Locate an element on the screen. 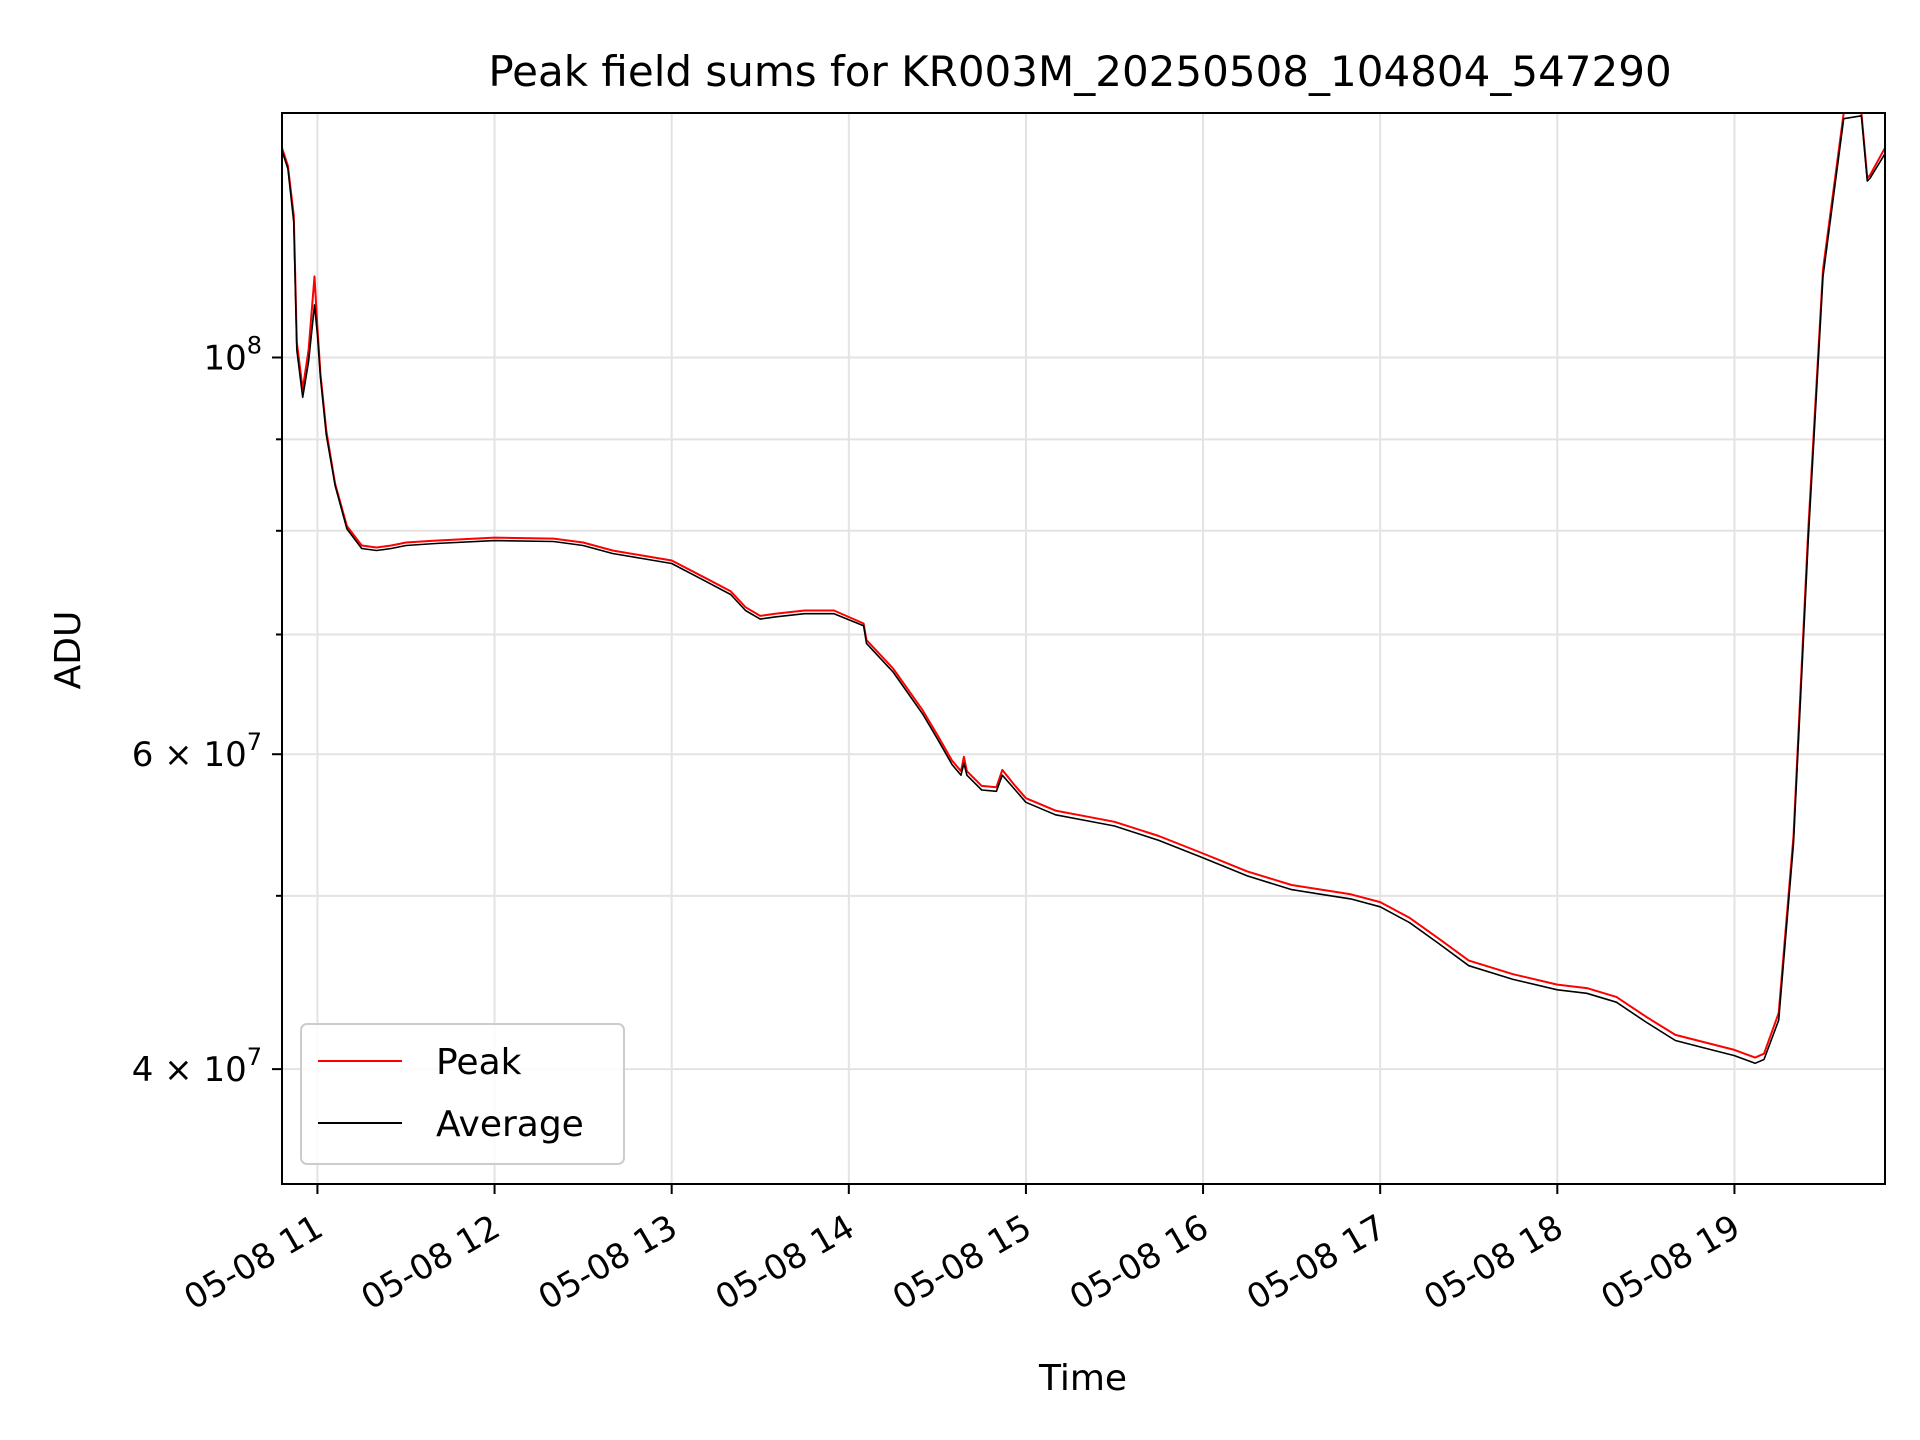 The image size is (1920, 1440). y-axis-label: ADU is located at coordinates (68, 650).